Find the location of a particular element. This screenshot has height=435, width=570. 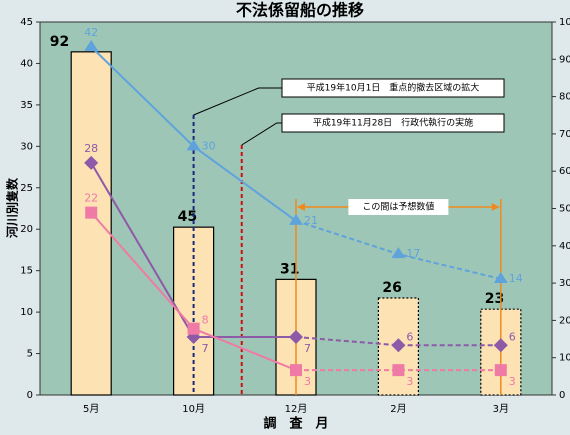

y2-tick-label: 0 is located at coordinates (562, 395).